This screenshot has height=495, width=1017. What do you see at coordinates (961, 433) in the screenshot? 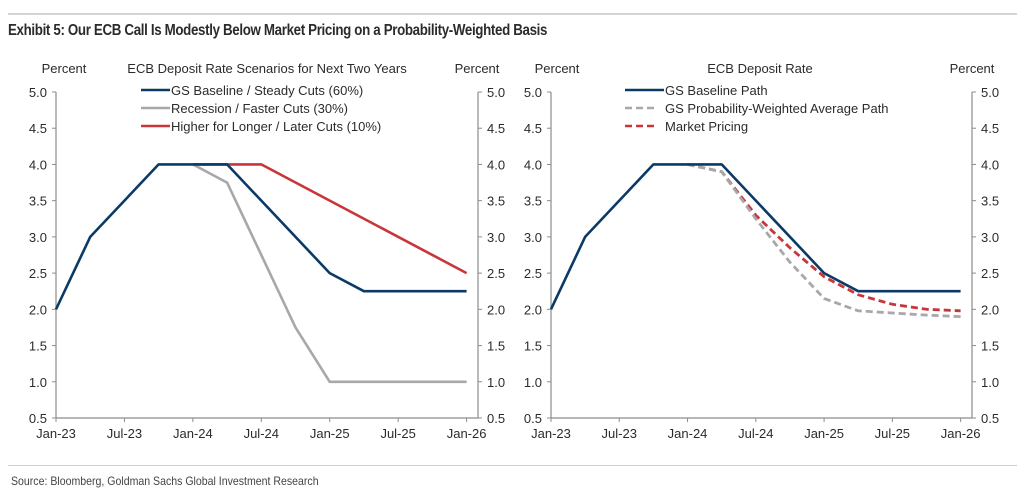
I see `chart2-xtick-label: Jan-26` at bounding box center [961, 433].